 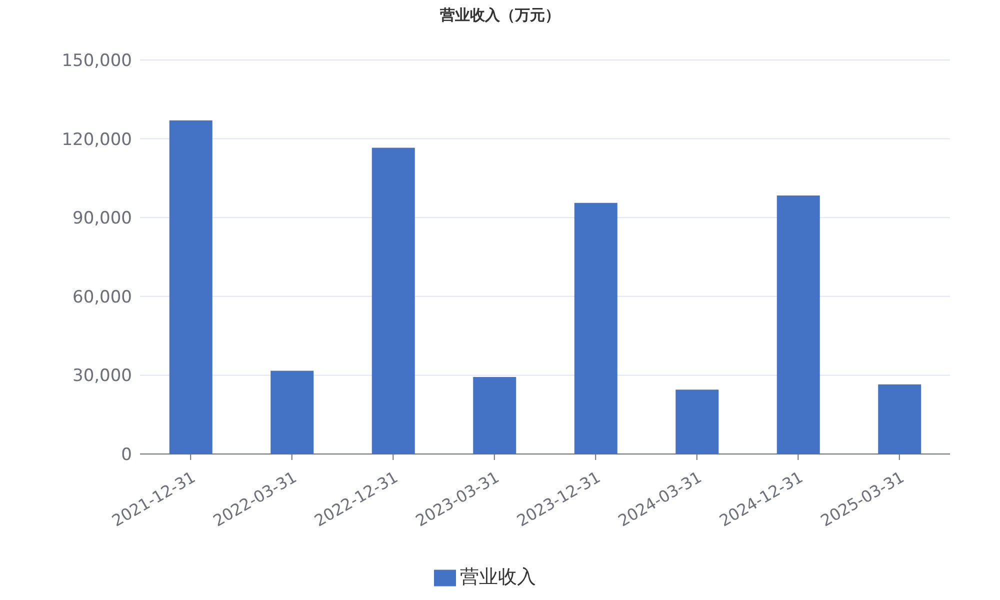 What do you see at coordinates (102, 297) in the screenshot?
I see `y-tick-label: 60,000` at bounding box center [102, 297].